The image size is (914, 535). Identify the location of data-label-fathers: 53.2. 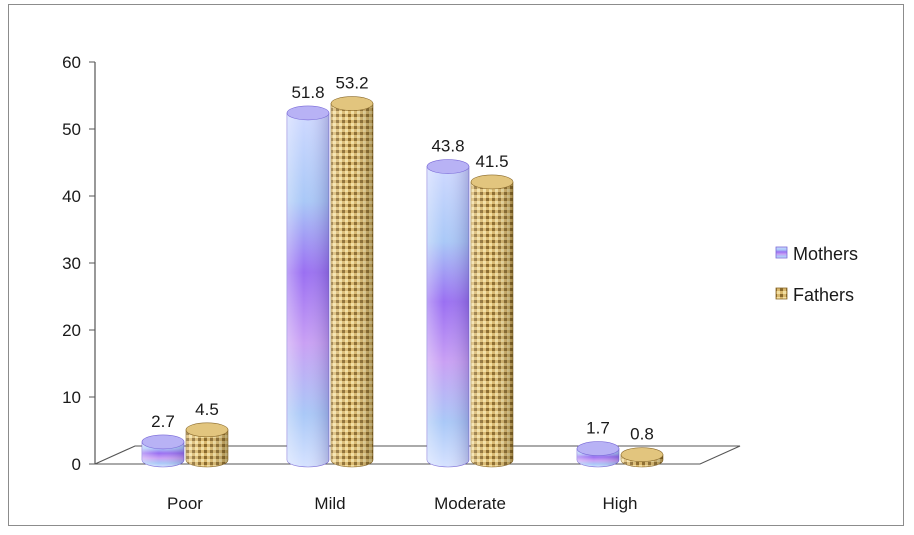
(351, 83).